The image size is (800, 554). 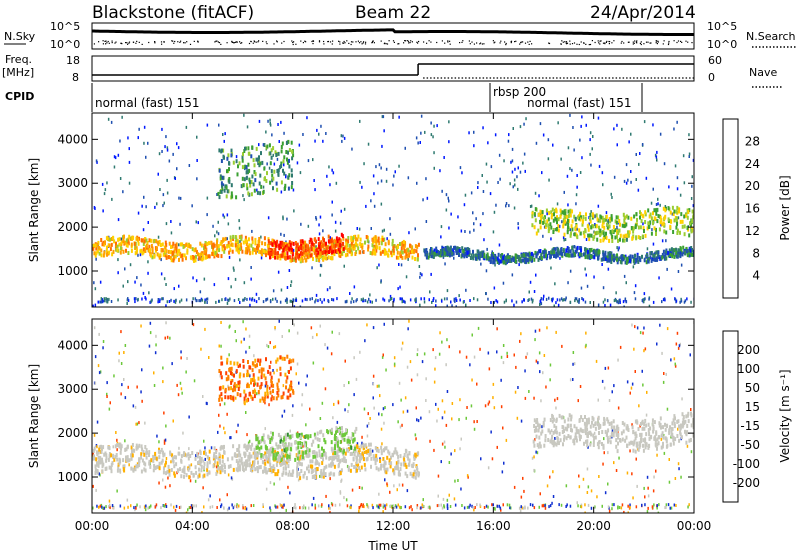 What do you see at coordinates (147, 103) in the screenshot?
I see `cpid-mode-1: normal (fast) 151` at bounding box center [147, 103].